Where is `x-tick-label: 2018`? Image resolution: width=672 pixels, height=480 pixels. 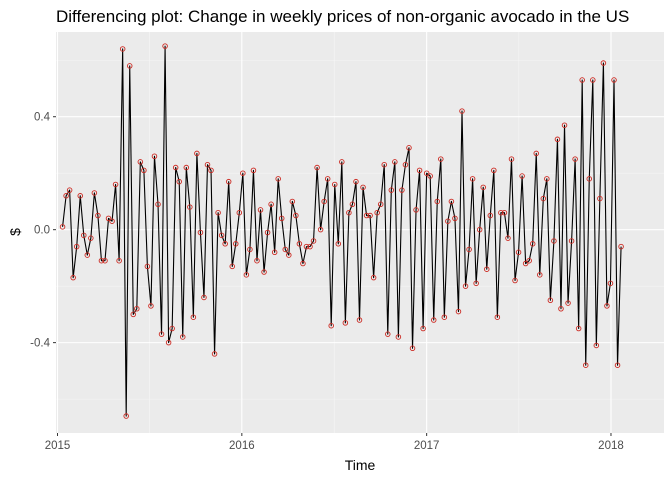
x-tick-label: 2018 is located at coordinates (611, 446).